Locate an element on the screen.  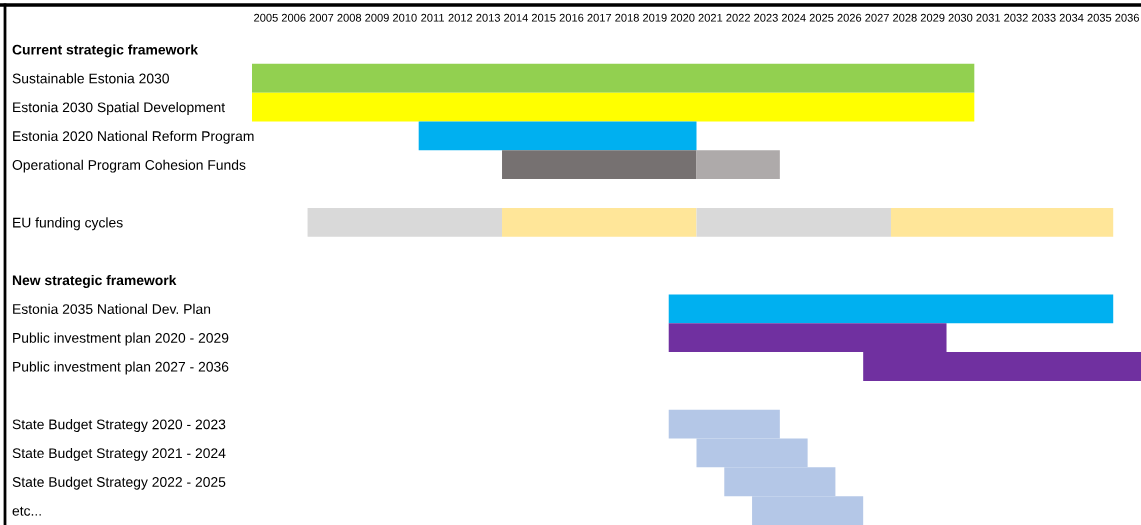
x-tick-label: 2020 is located at coordinates (682, 17).